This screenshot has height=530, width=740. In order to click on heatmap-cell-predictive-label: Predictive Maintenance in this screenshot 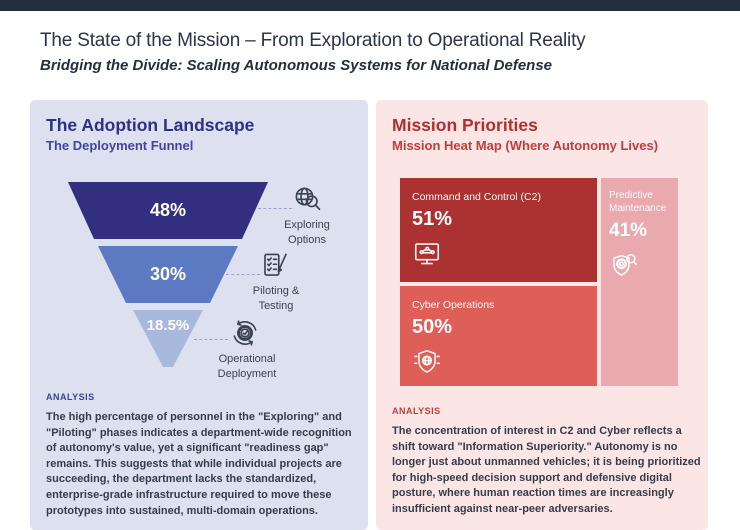, I will do `click(638, 202)`.